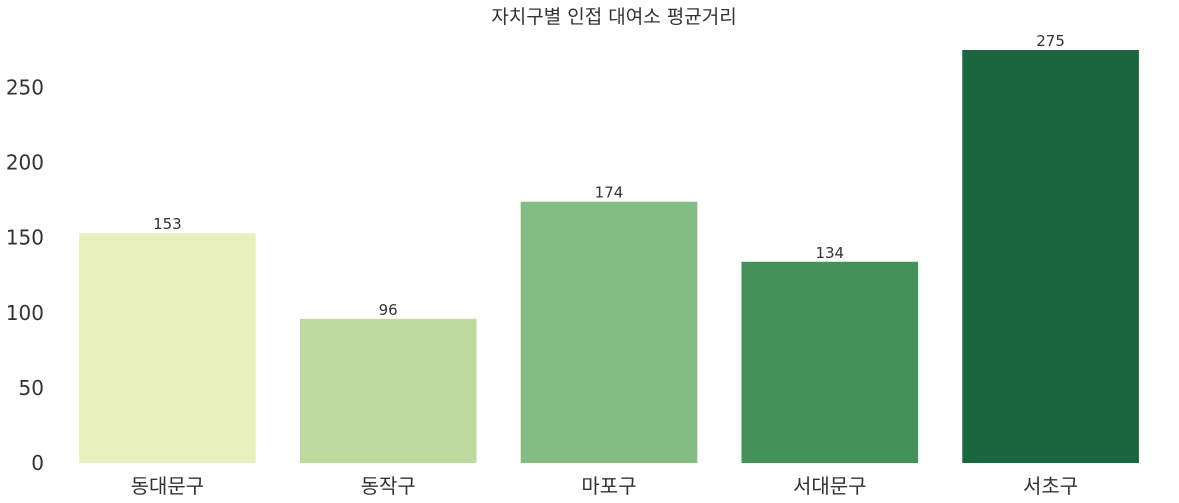 The height and width of the screenshot is (503, 1179). What do you see at coordinates (25, 238) in the screenshot?
I see `y-tick-label: 150` at bounding box center [25, 238].